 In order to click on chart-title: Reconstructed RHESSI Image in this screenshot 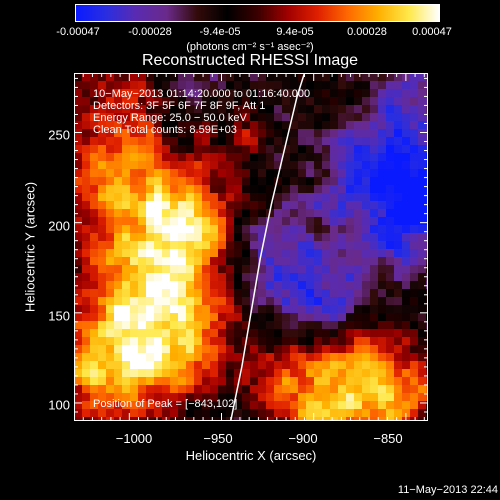, I will do `click(250, 60)`.